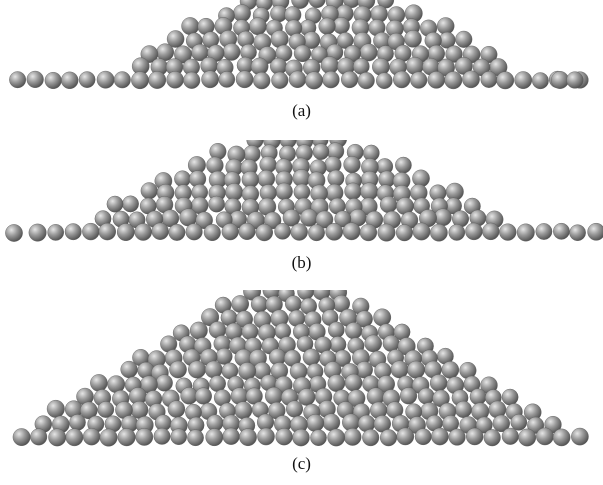 This screenshot has width=603, height=485. I want to click on panel-a-label: (a), so click(301, 110).